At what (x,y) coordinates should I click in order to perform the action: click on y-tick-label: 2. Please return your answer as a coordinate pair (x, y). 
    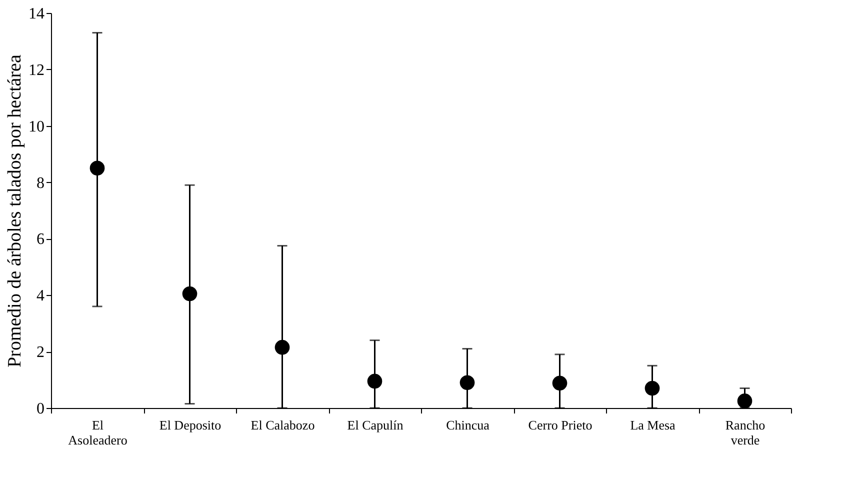
    Looking at the image, I should click on (40, 353).